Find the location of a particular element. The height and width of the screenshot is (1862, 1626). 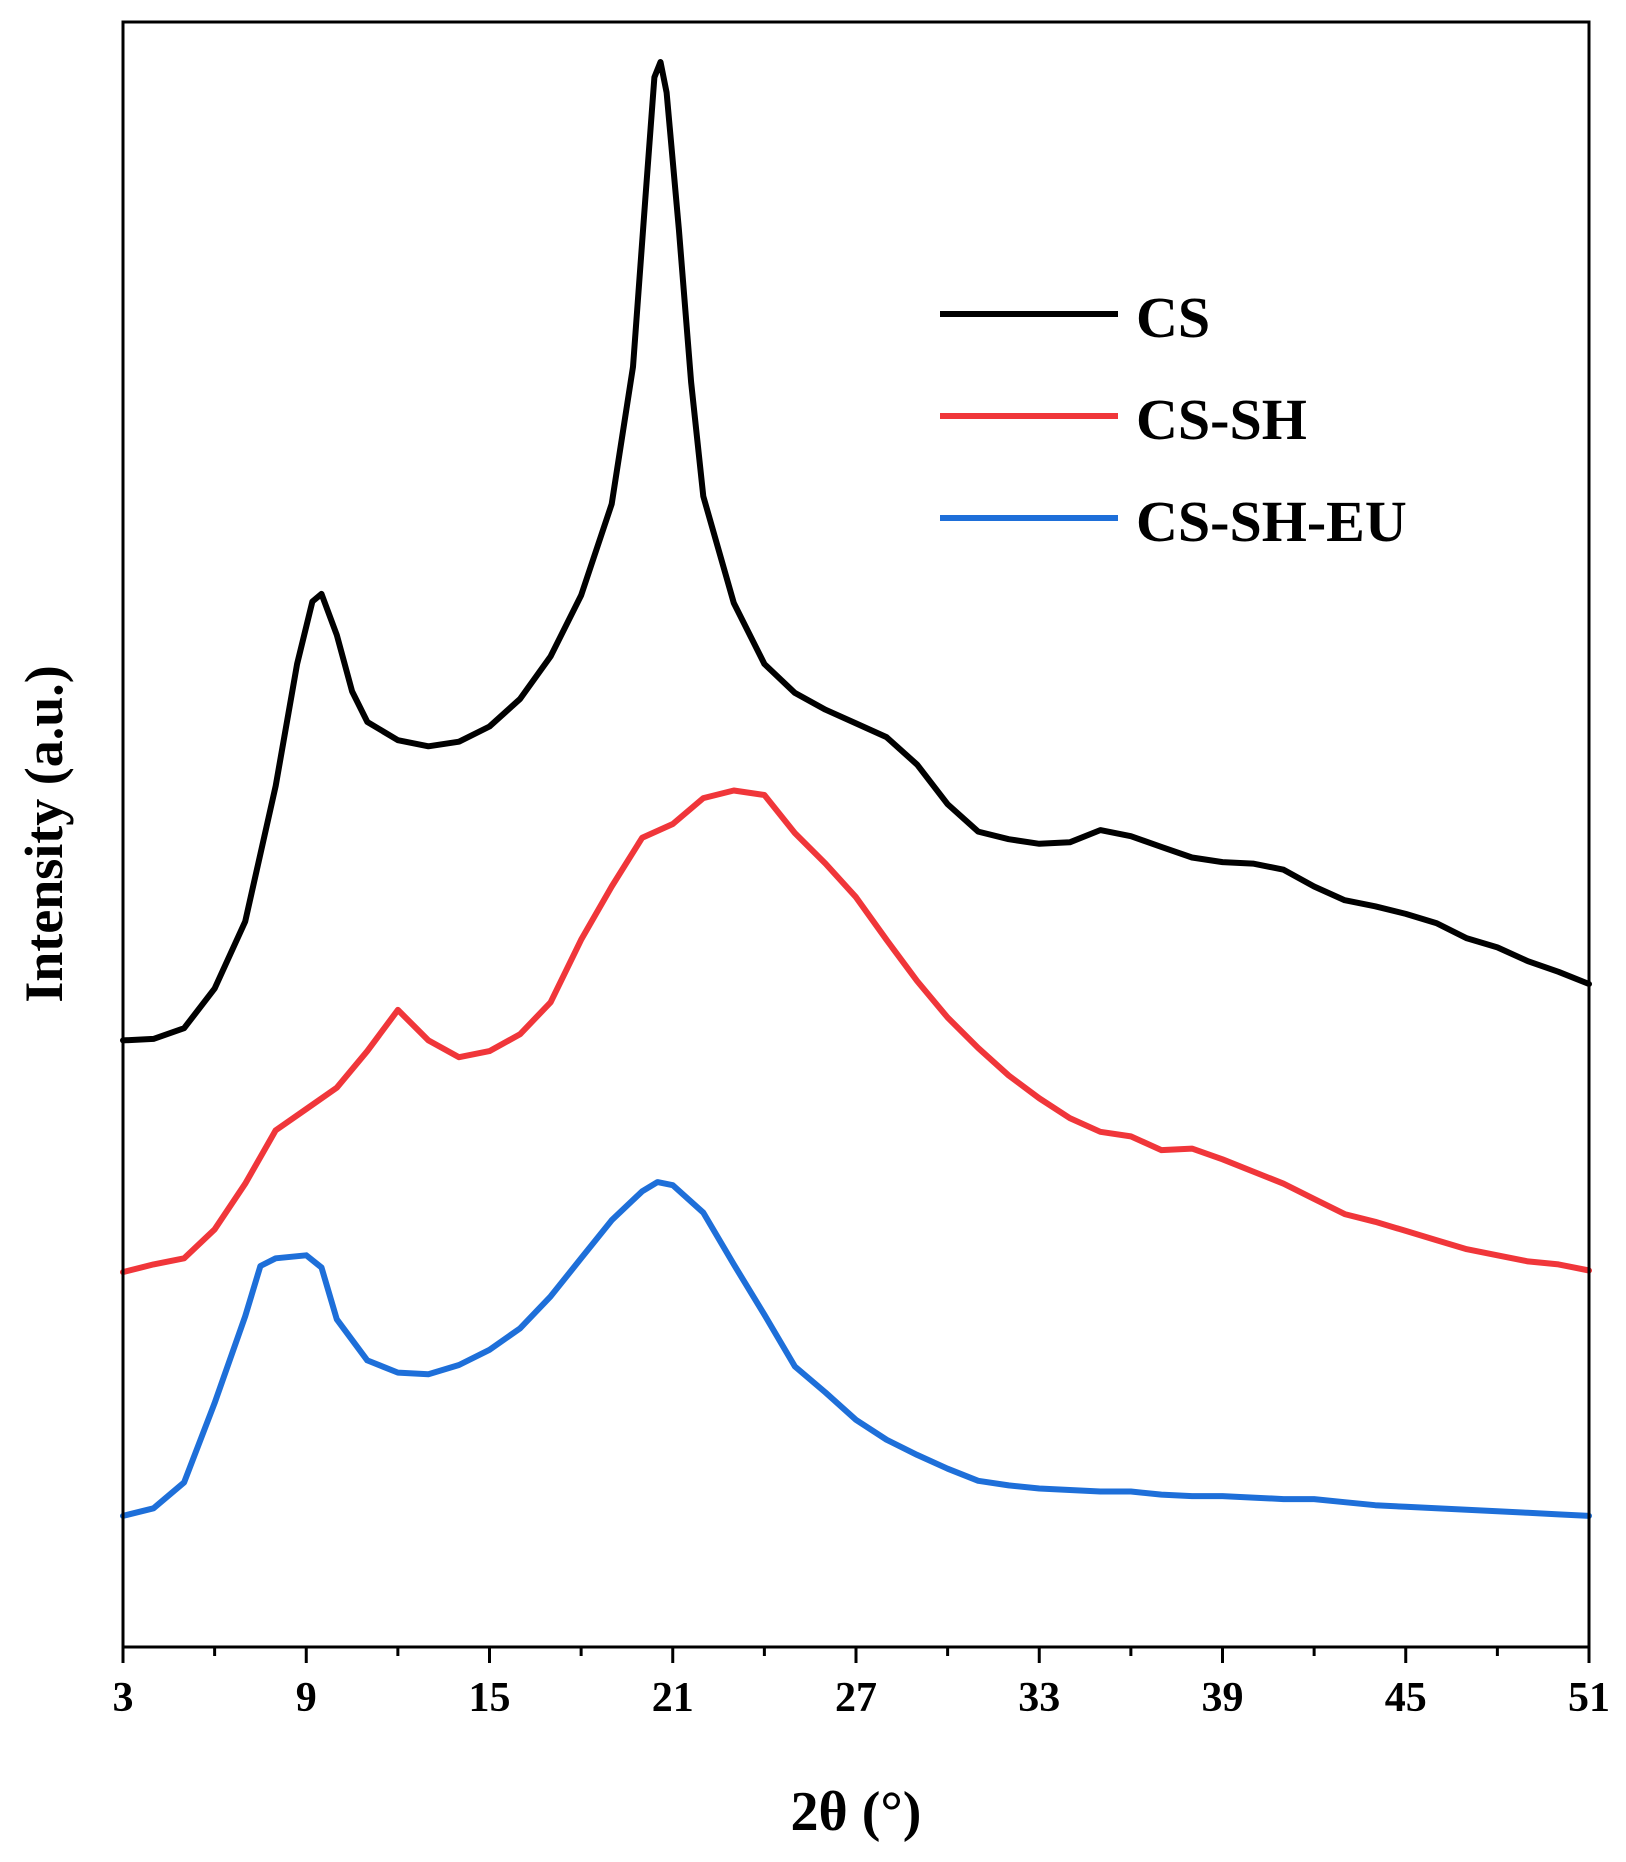

x-tick-label: 9 is located at coordinates (306, 1698).